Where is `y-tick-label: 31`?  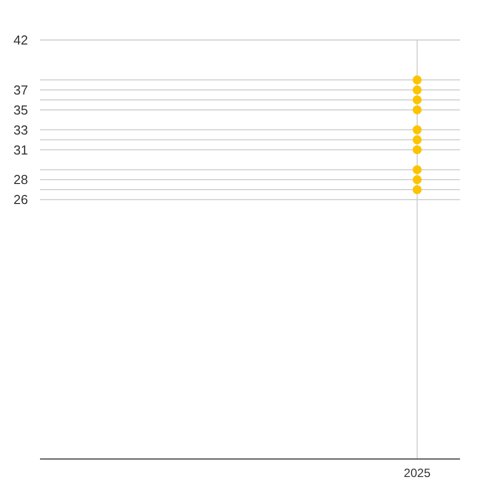 y-tick-label: 31 is located at coordinates (21, 150).